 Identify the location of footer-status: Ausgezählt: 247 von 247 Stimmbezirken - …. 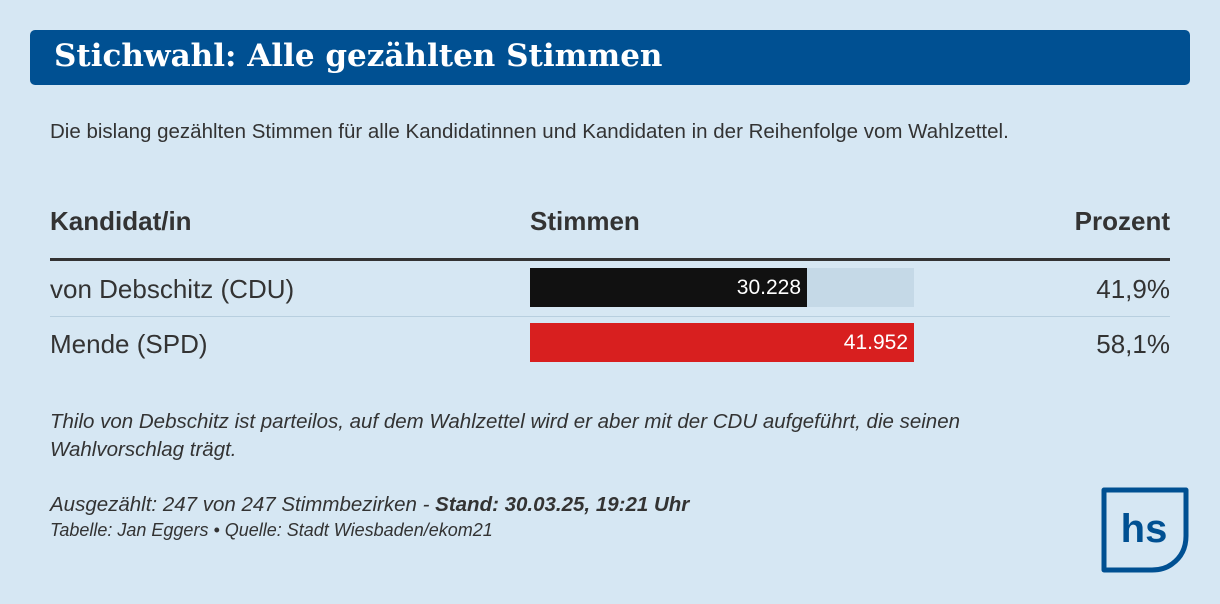
(369, 505).